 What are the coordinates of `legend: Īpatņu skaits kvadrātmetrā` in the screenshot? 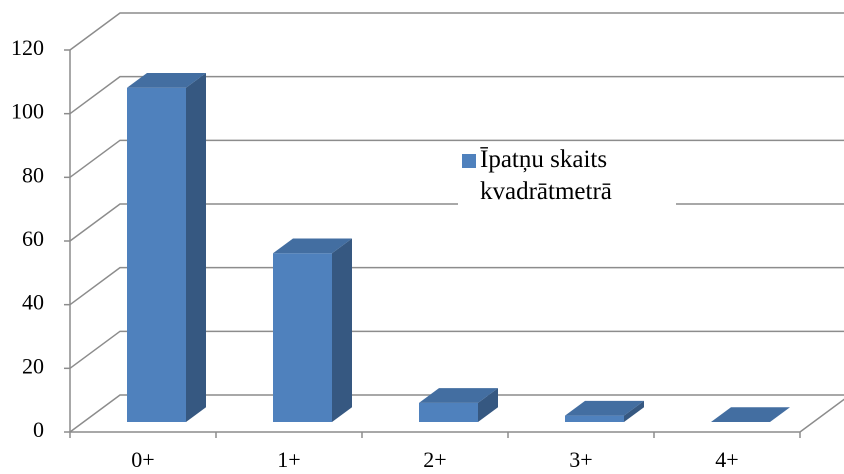 It's located at (567, 176).